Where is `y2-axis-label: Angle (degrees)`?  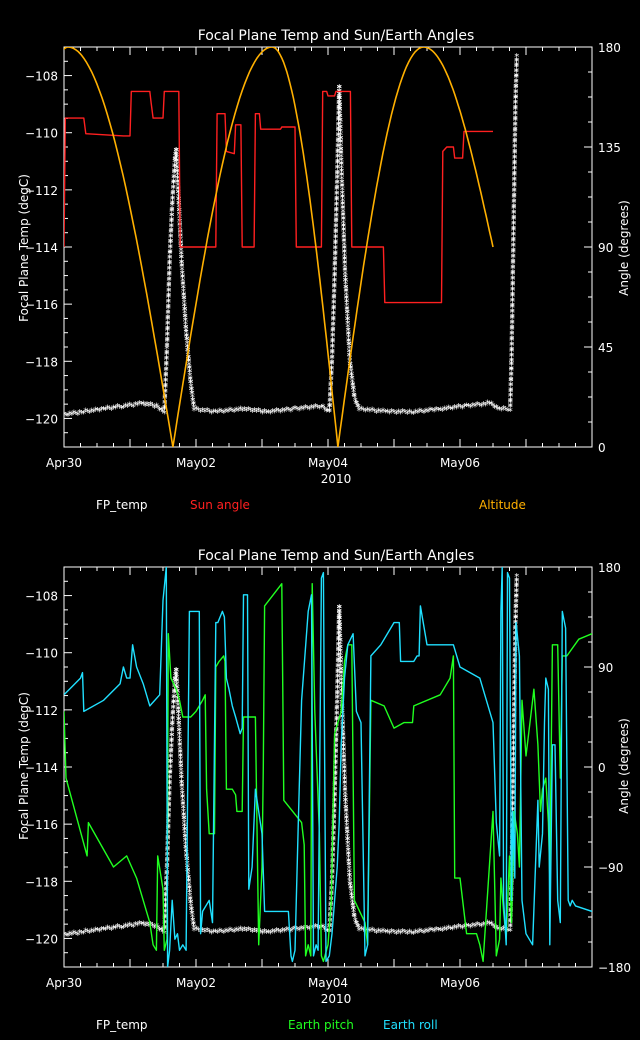 y2-axis-label: Angle (degrees) is located at coordinates (624, 248).